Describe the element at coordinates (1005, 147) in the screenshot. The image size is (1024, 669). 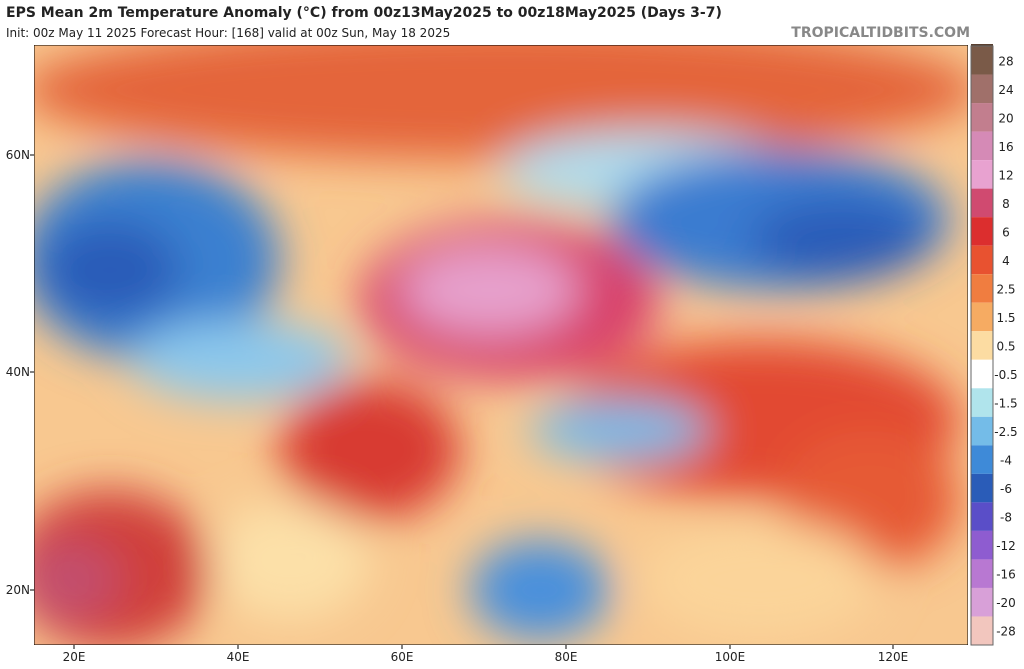
I see `colorbar-label: 16` at that location.